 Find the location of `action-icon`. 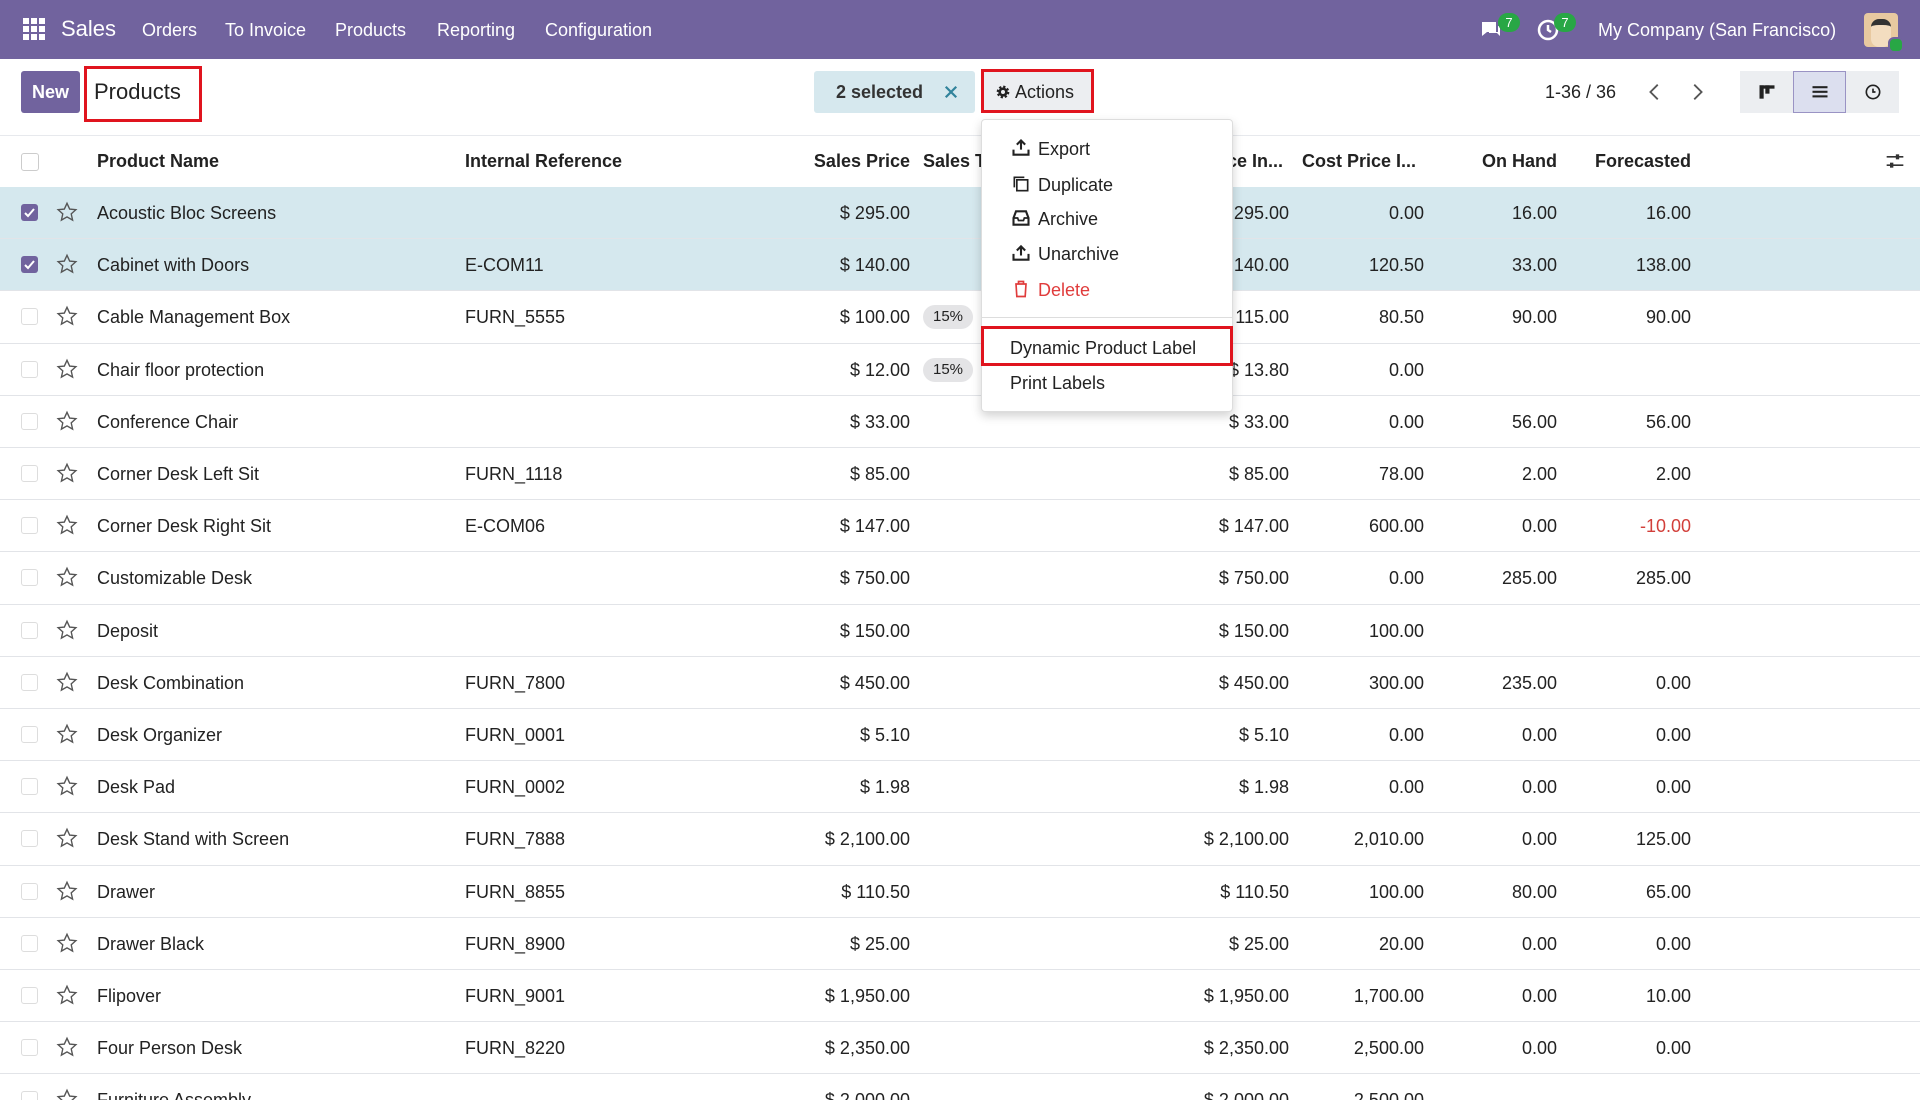

action-icon is located at coordinates (1021, 289).